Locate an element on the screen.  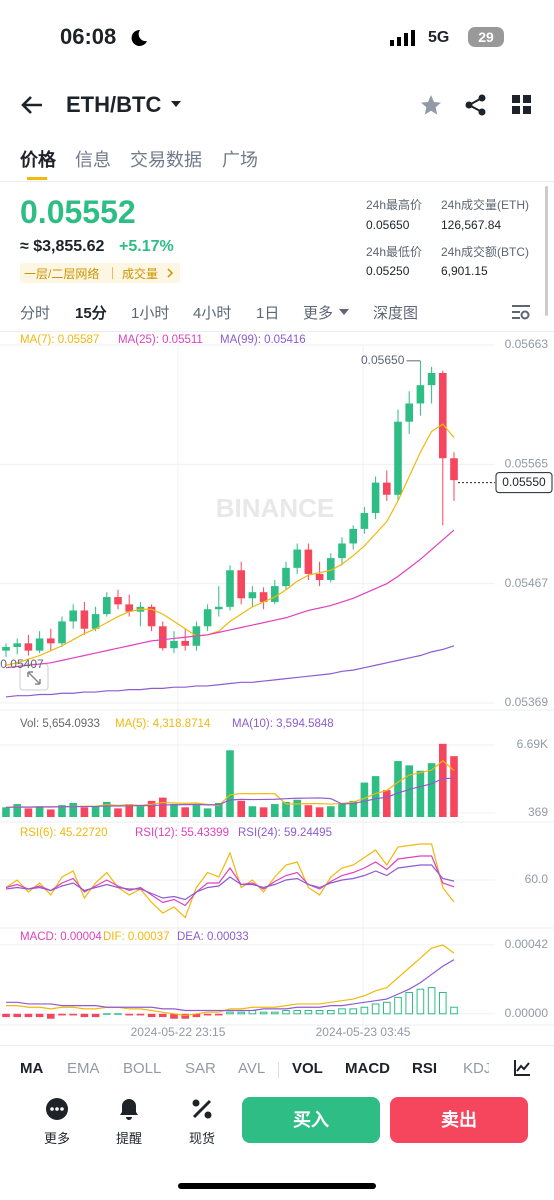
interval: 深度图 is located at coordinates (396, 313).